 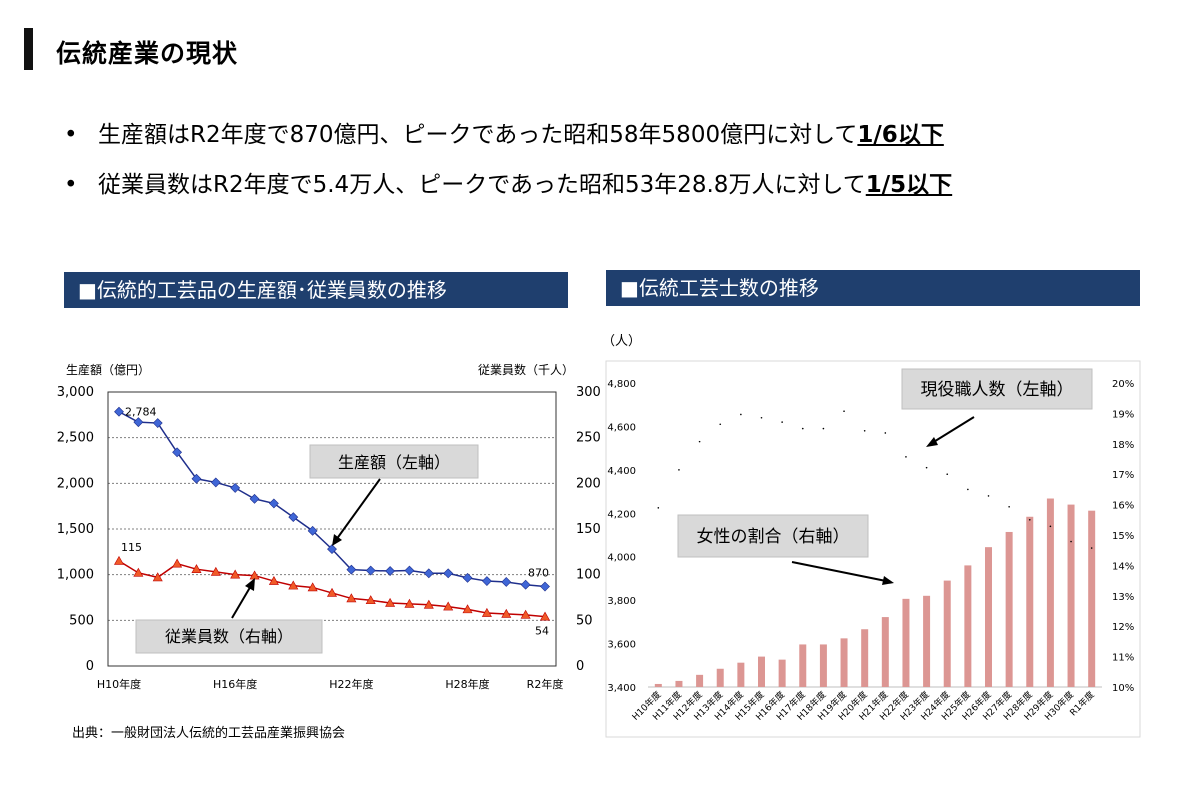 What do you see at coordinates (888, 580) in the screenshot?
I see `female-annotation-arrowhead` at bounding box center [888, 580].